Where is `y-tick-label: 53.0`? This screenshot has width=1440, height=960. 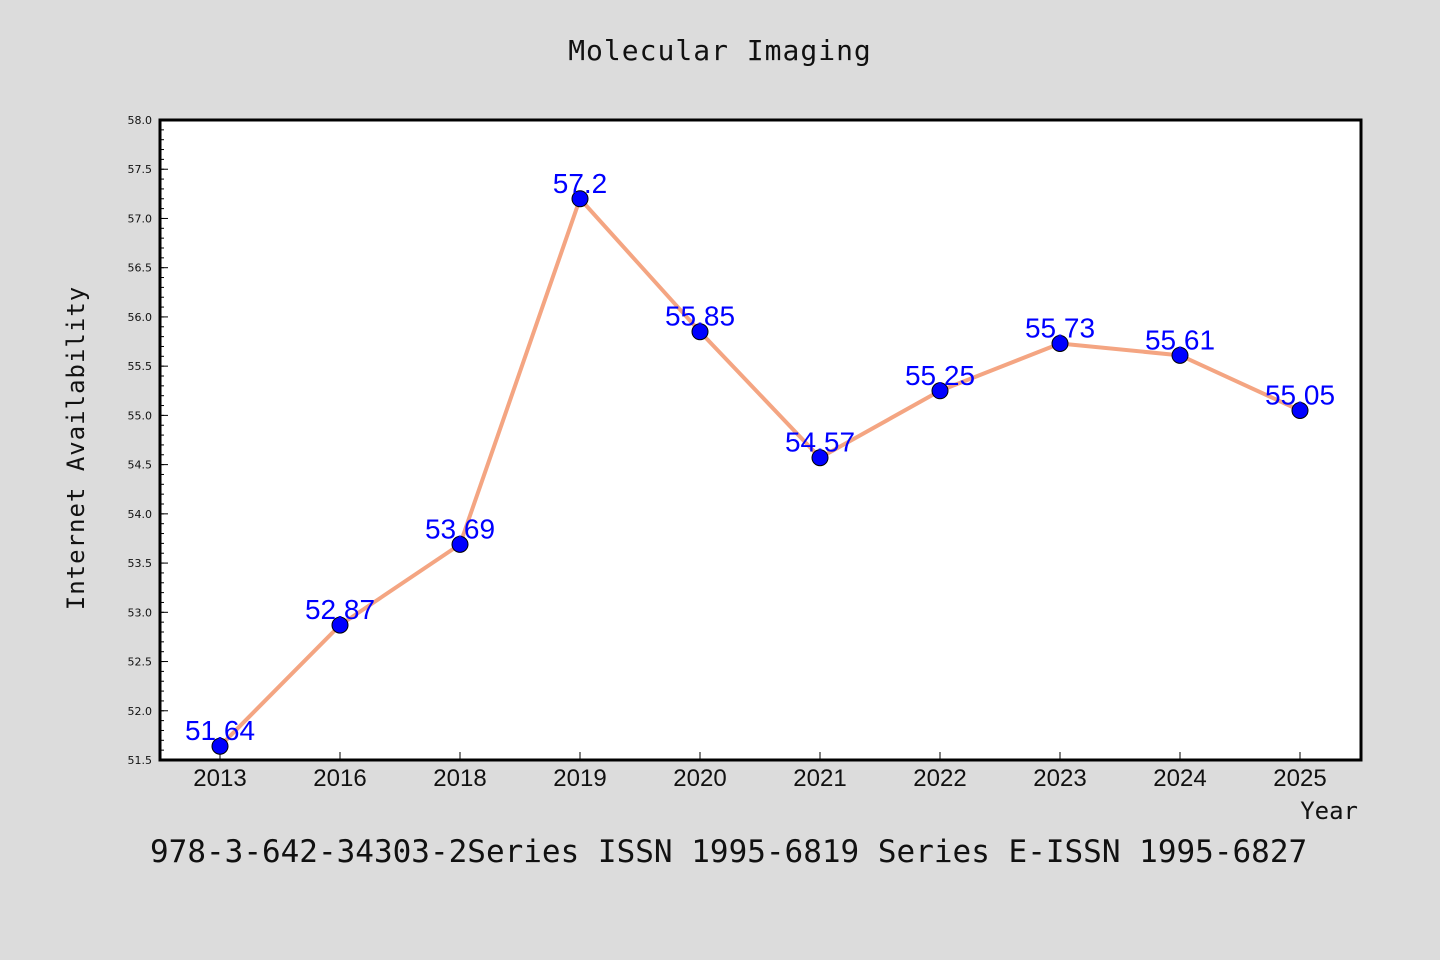
y-tick-label: 53.0 is located at coordinates (140, 612).